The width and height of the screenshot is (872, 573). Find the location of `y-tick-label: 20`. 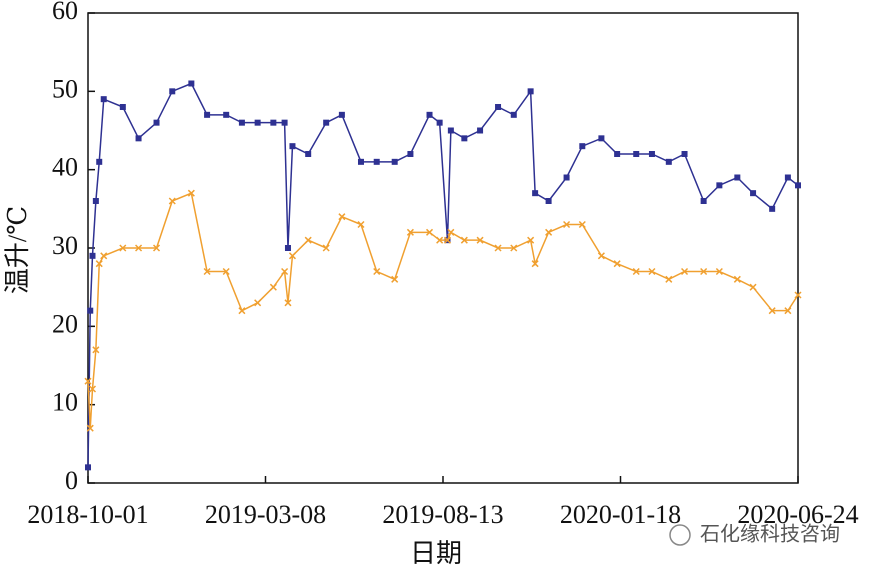

y-tick-label: 20 is located at coordinates (65, 323).